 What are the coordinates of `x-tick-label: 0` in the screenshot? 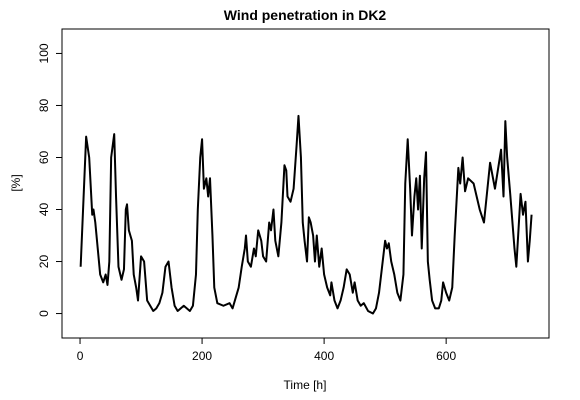 It's located at (80, 356).